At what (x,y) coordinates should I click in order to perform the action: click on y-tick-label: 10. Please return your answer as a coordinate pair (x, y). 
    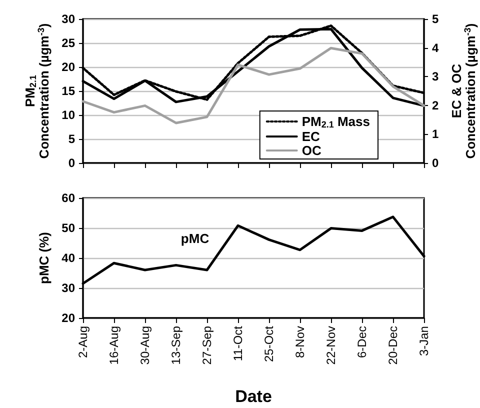
    Looking at the image, I should click on (69, 115).